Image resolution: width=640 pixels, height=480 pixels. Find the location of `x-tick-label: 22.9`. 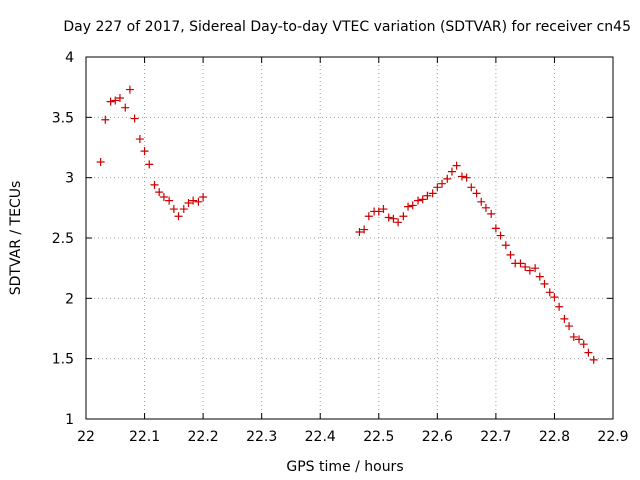

x-tick-label: 22.9 is located at coordinates (612, 437).